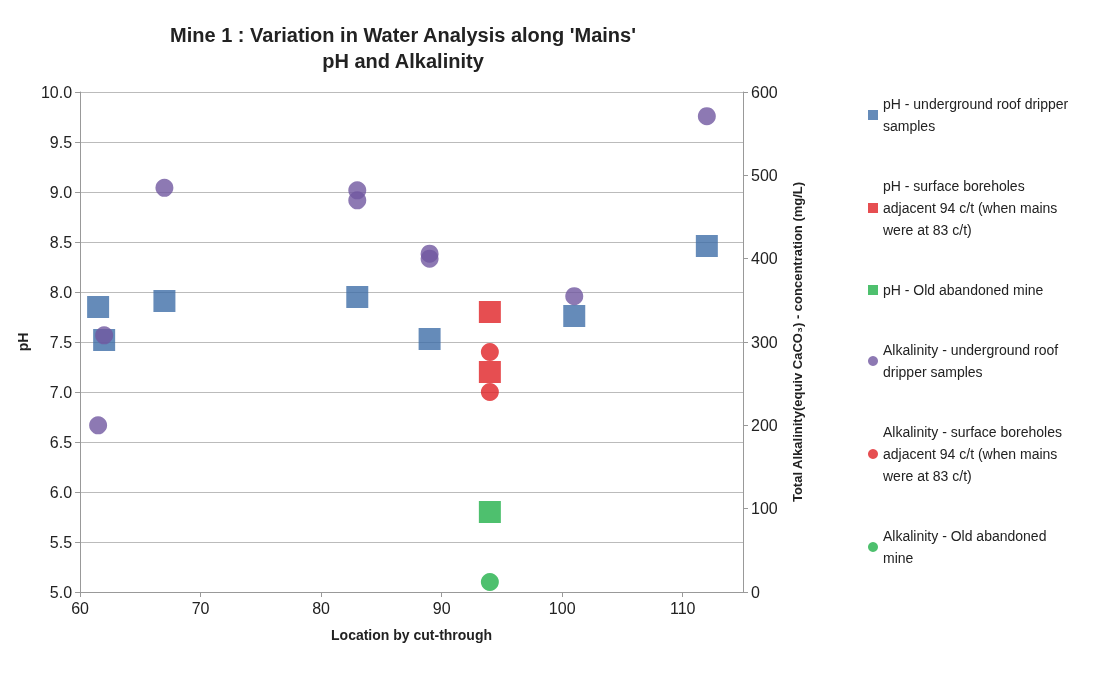 The width and height of the screenshot is (1096, 682). Describe the element at coordinates (967, 547) in the screenshot. I see `legend-label: Alkalinity - Old abandoned mine` at that location.